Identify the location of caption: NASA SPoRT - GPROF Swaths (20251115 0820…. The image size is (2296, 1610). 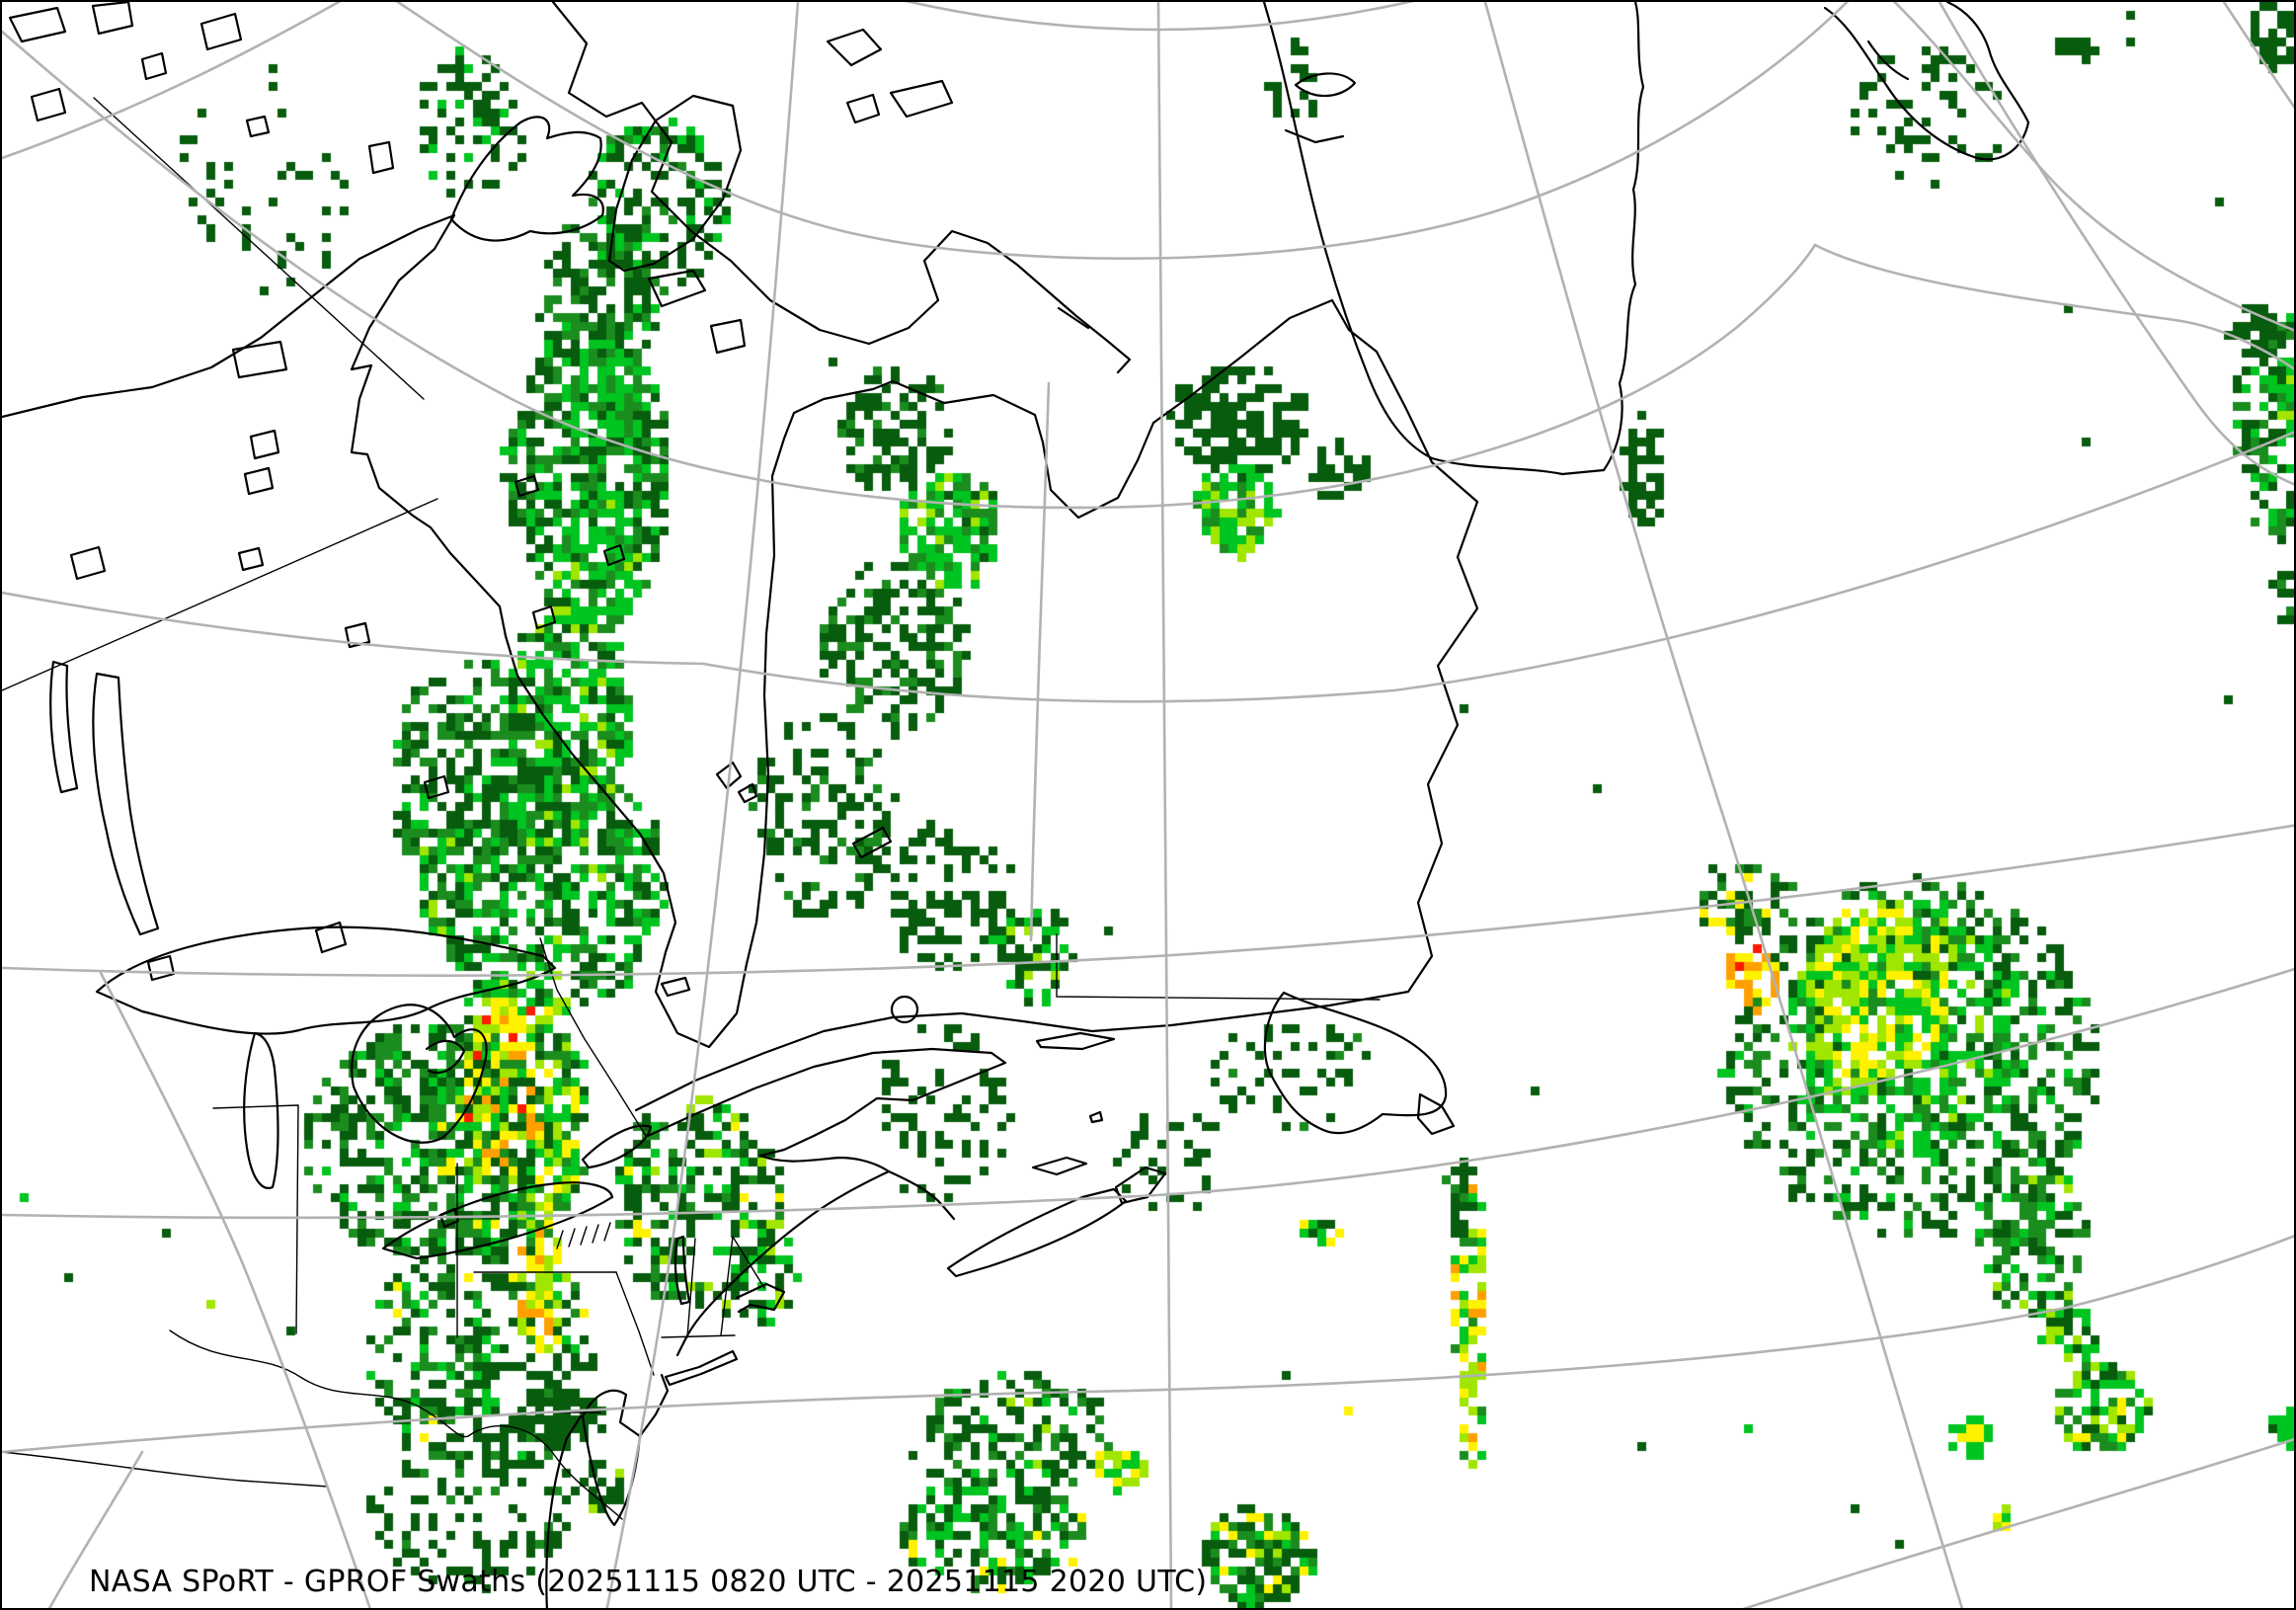
(648, 1582).